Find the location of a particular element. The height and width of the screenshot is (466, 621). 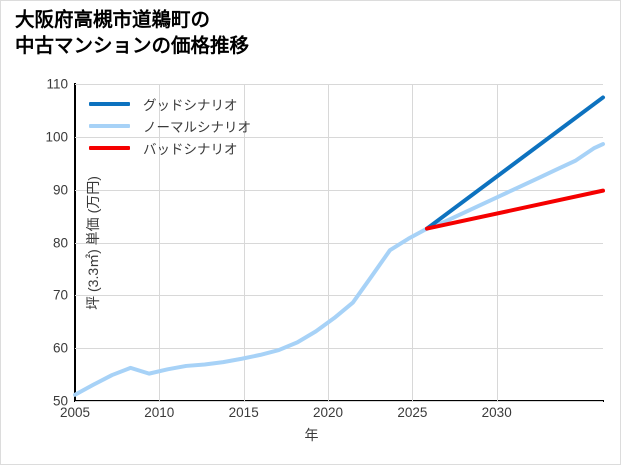

legend-item-good: グッドシナリオ is located at coordinates (189, 104).